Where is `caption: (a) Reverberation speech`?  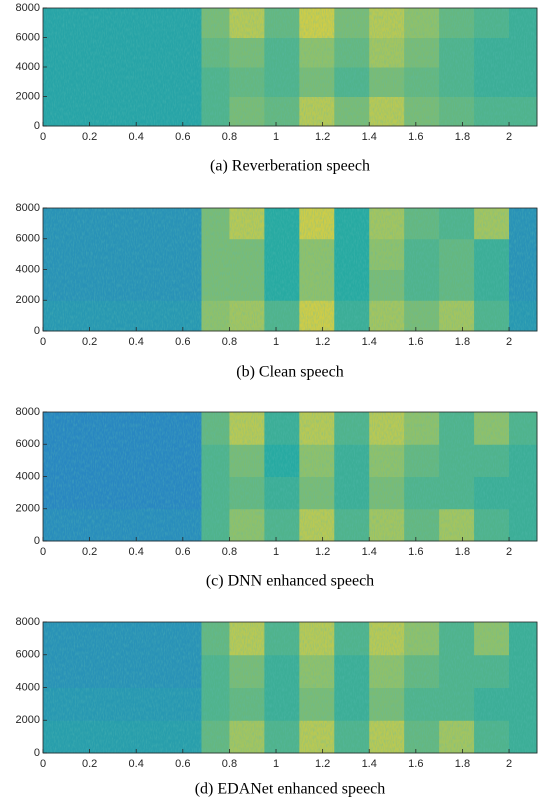 caption: (a) Reverberation speech is located at coordinates (290, 166).